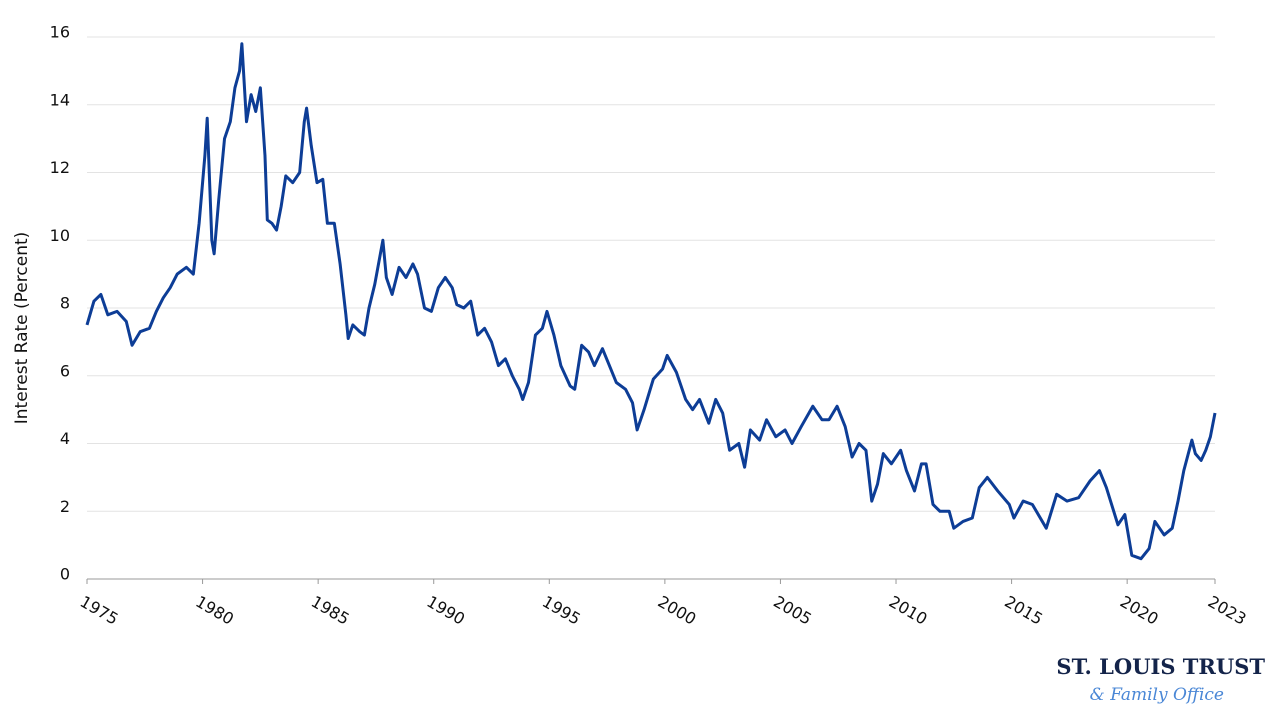  What do you see at coordinates (60, 235) in the screenshot?
I see `y-tick-label: 10` at bounding box center [60, 235].